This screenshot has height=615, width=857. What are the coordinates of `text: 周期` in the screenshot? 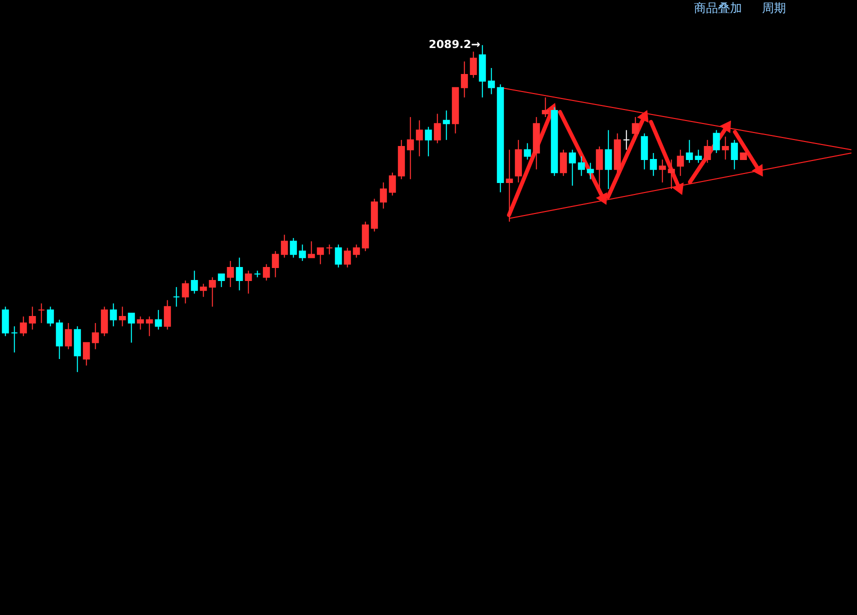 It's located at (774, 8).